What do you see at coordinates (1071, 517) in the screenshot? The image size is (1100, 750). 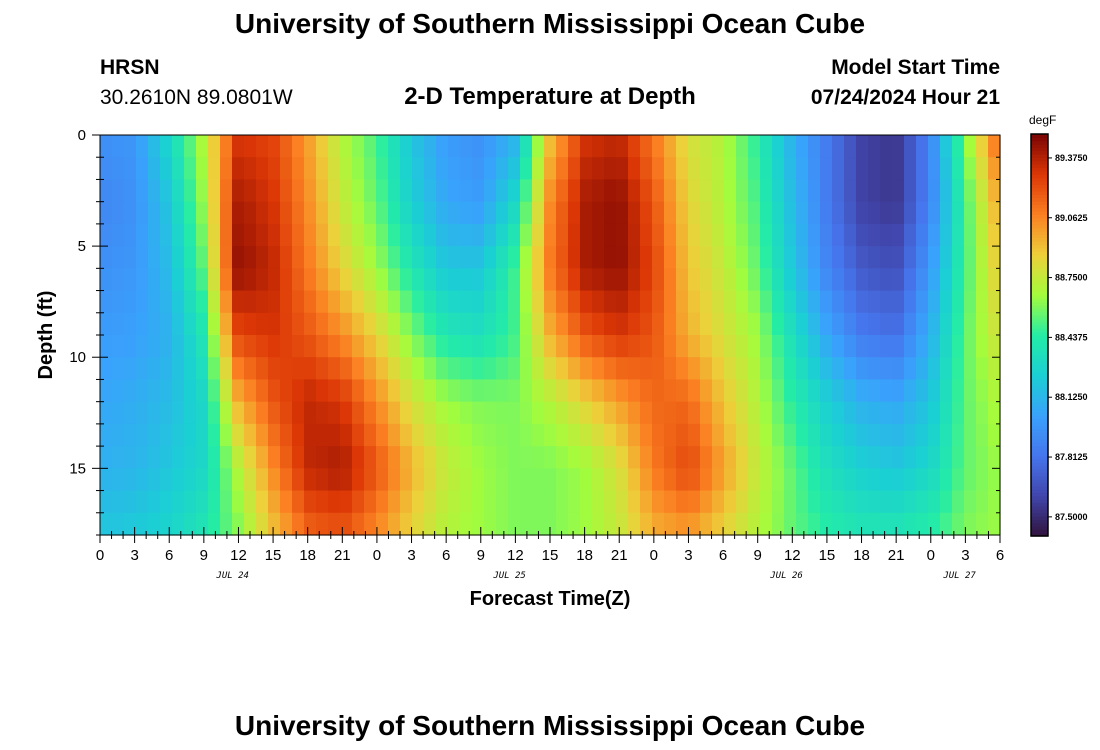 I see `colorbar-label: 87.5000` at bounding box center [1071, 517].